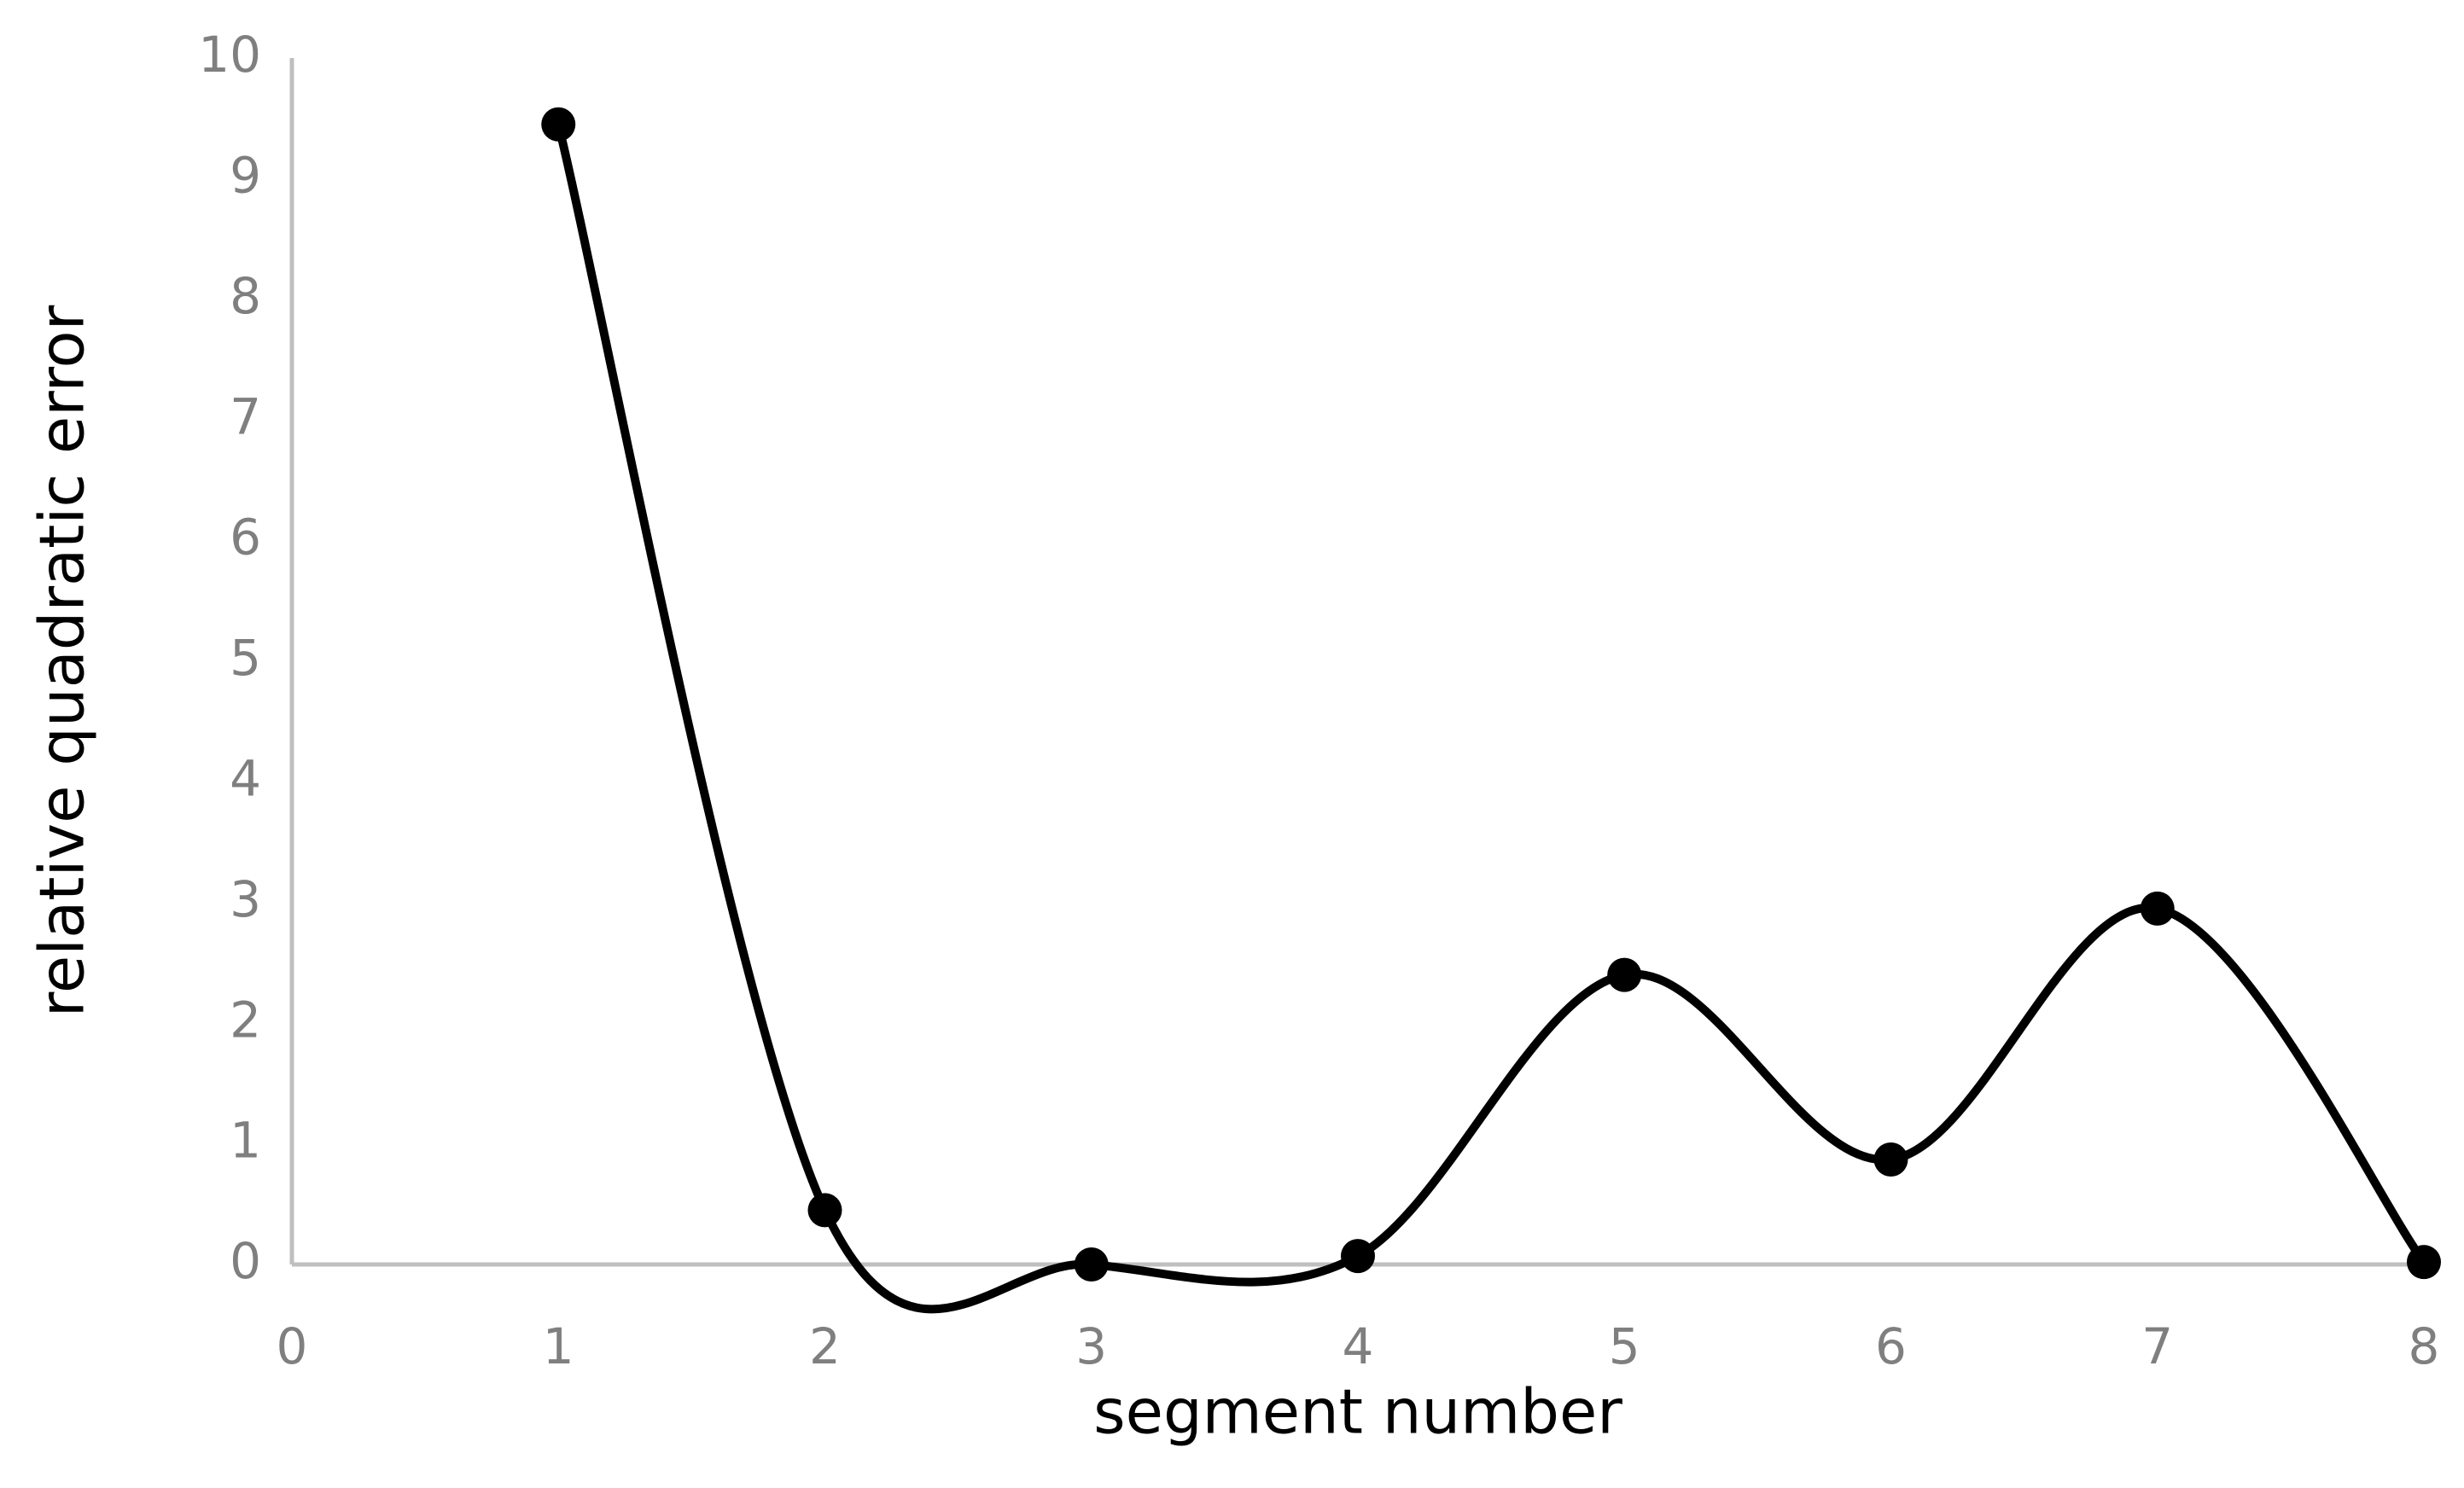  Describe the element at coordinates (245, 176) in the screenshot. I see `y-tick-label: 9` at that location.